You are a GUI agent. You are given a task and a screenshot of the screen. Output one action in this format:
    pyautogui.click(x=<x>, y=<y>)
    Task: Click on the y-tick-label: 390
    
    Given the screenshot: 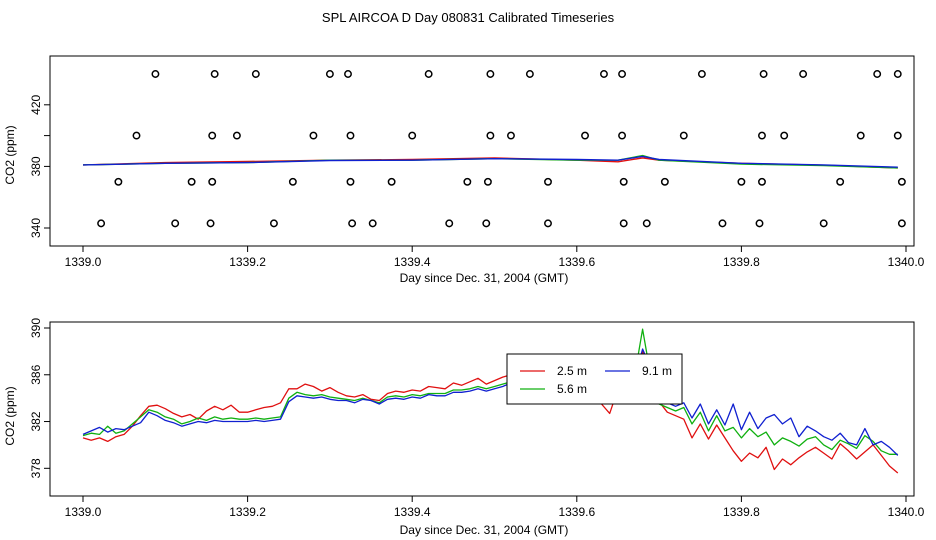 What is the action you would take?
    pyautogui.click(x=36, y=328)
    